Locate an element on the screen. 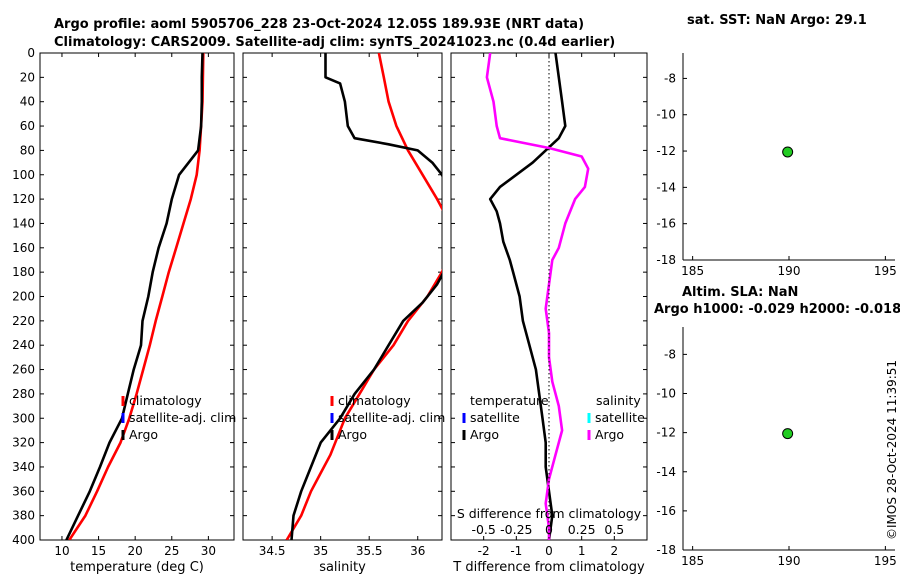 This screenshot has width=900, height=580. x-tick-label: 10 is located at coordinates (61, 551).